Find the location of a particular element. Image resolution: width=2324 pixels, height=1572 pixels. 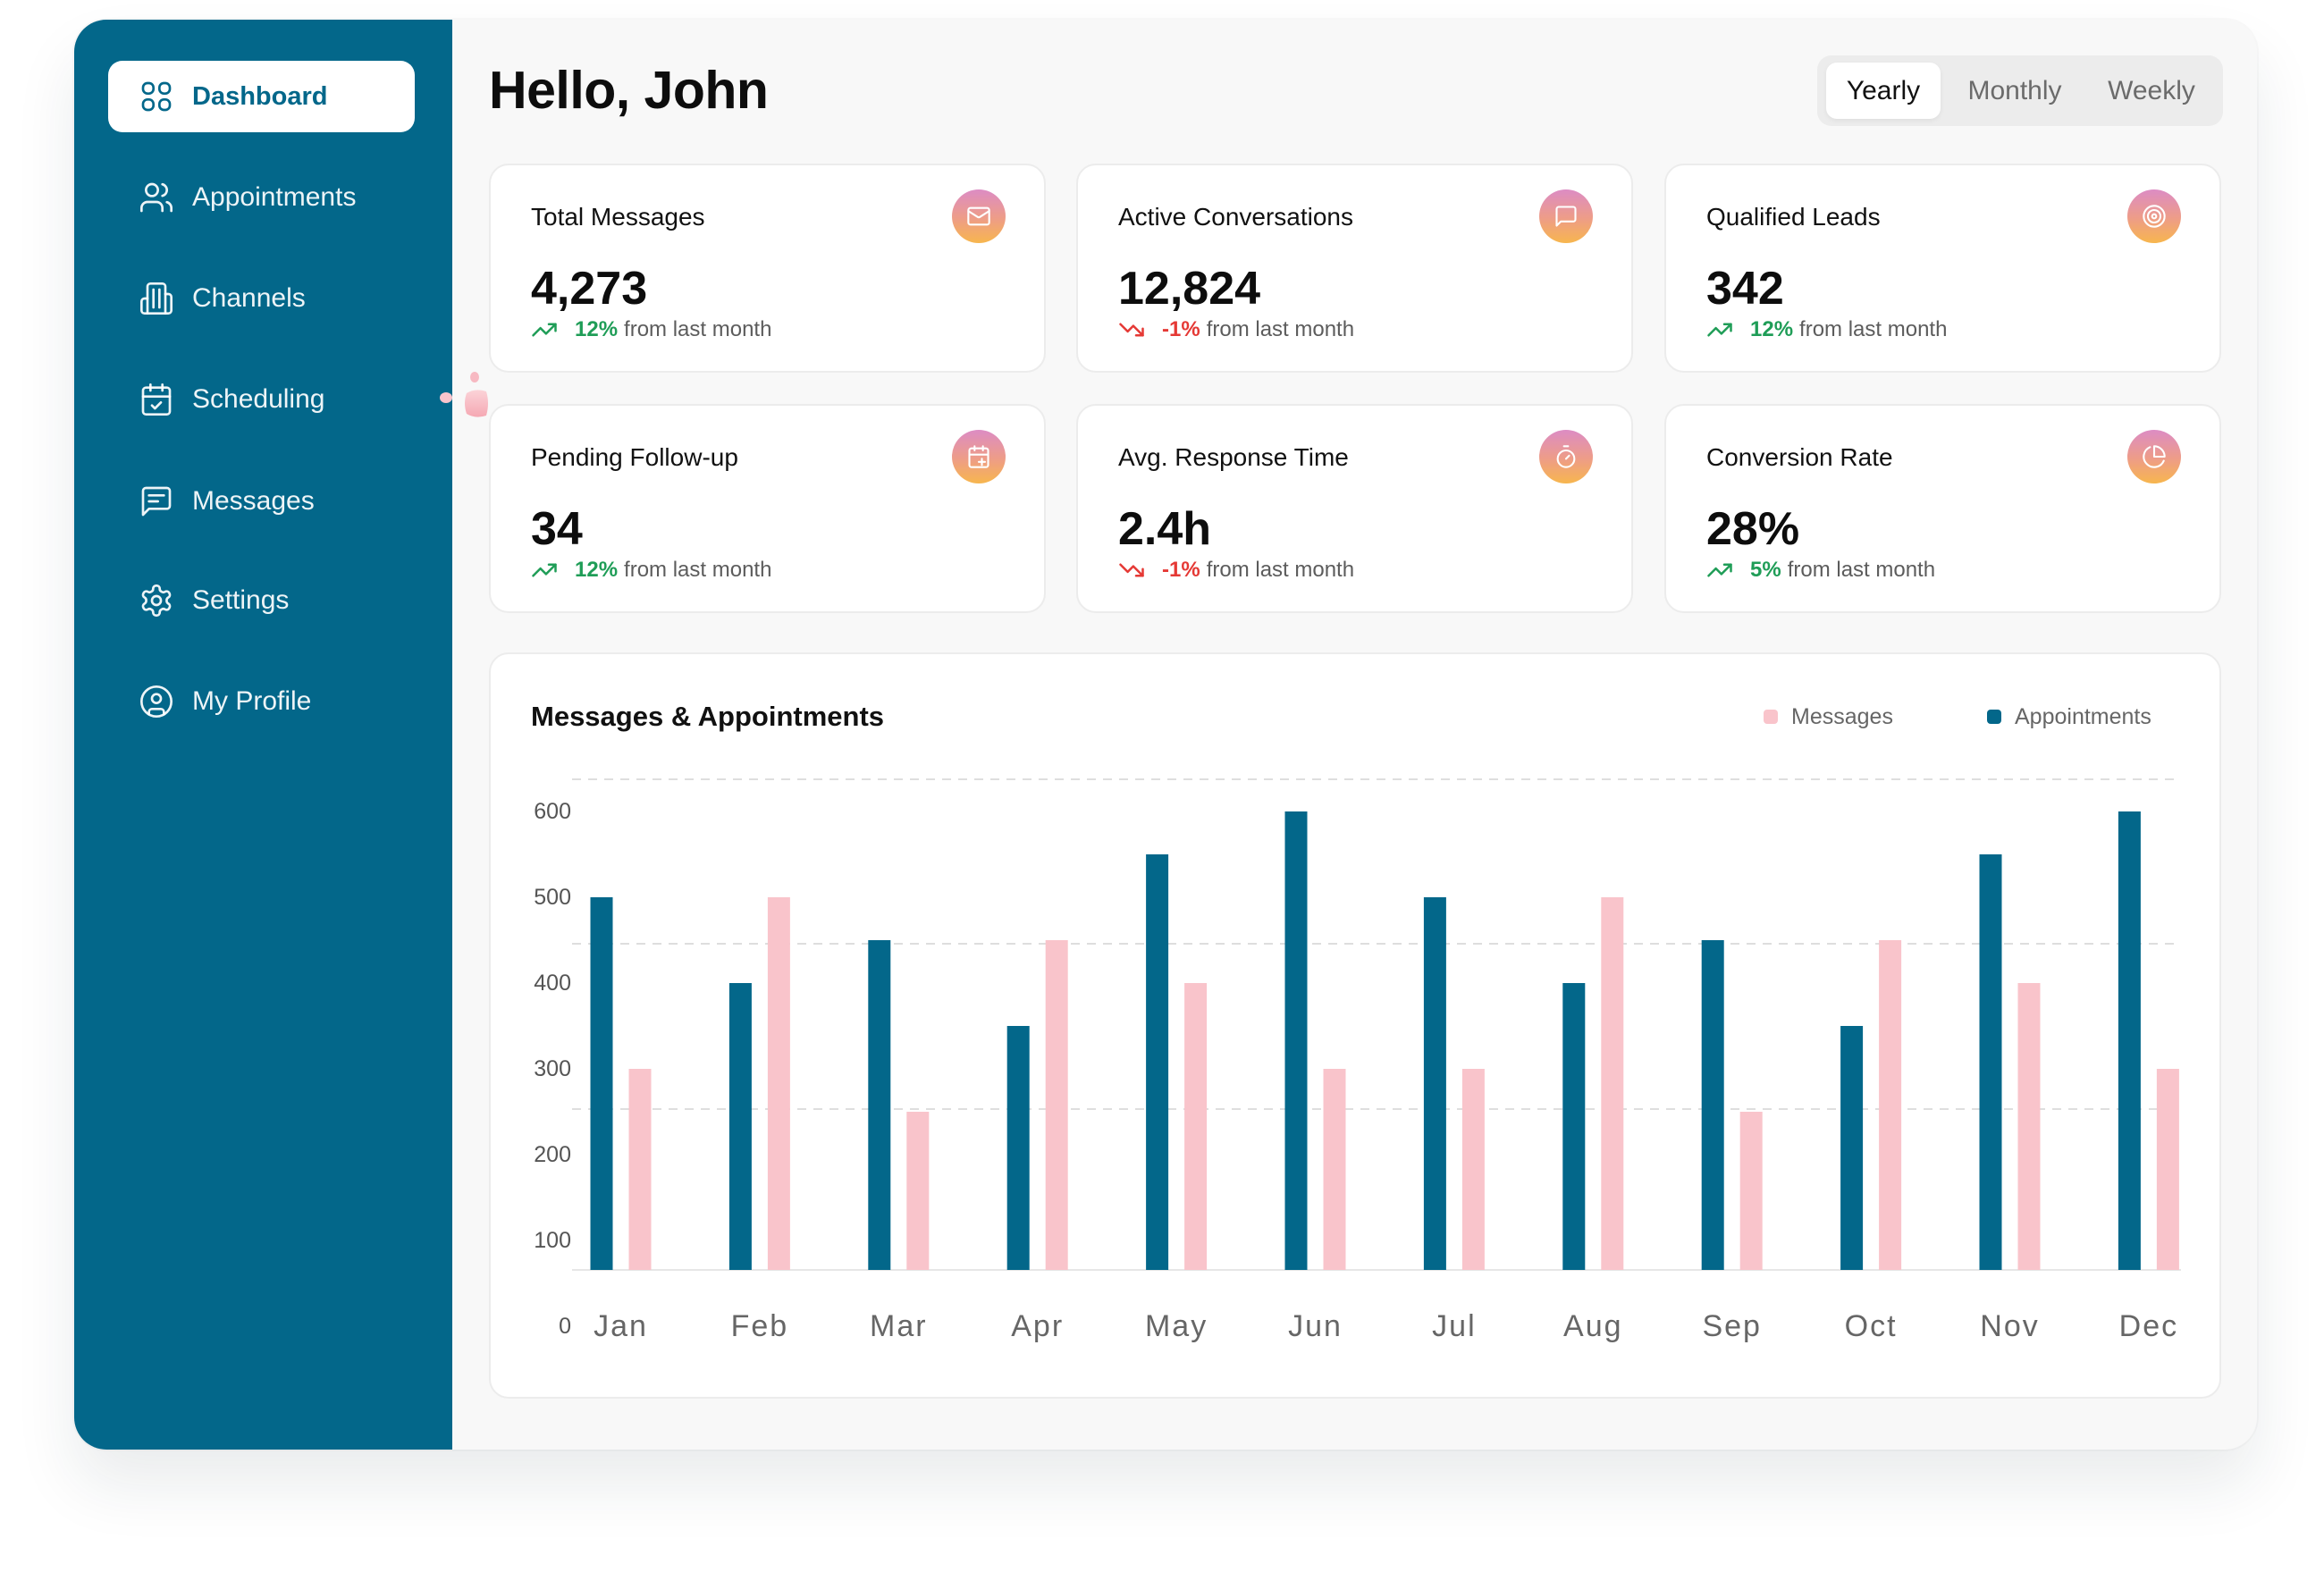

x-tick-label: Apr is located at coordinates (1037, 1326).